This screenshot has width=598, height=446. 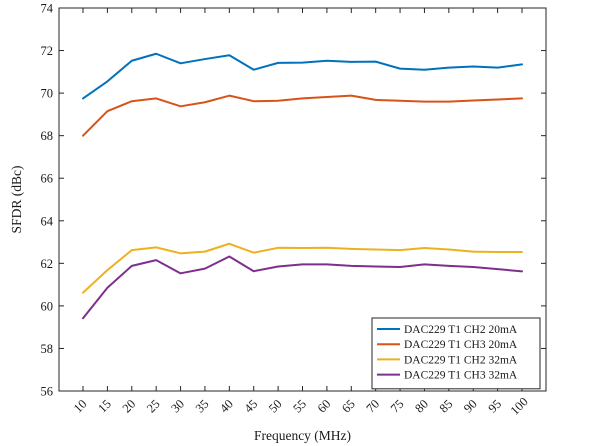 I want to click on x-tick-label: 20, so click(x=129, y=406).